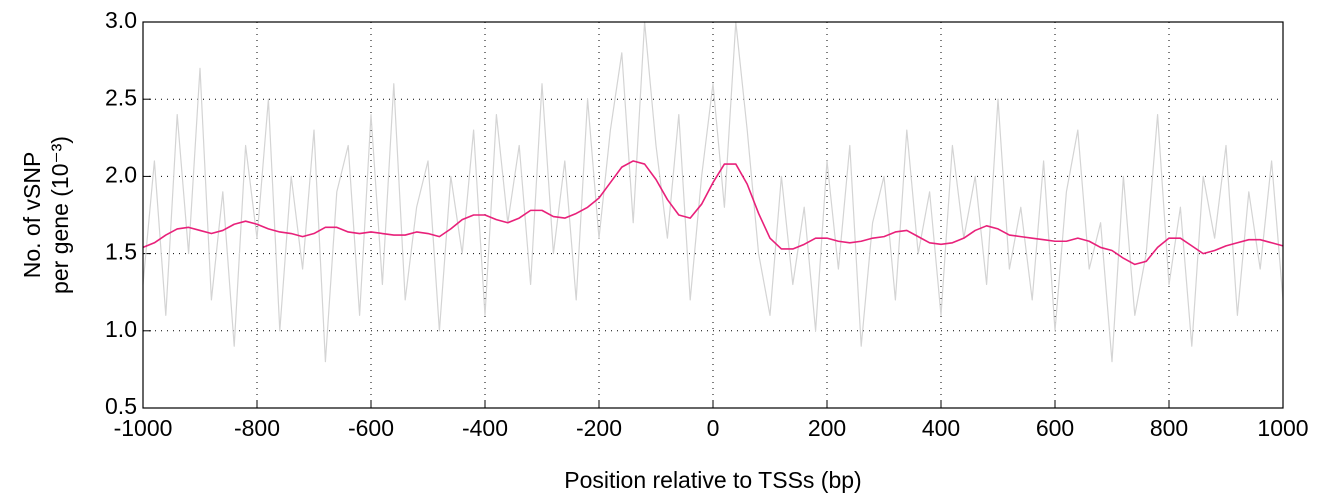 The width and height of the screenshot is (1318, 501). I want to click on x-tick-label: 200, so click(827, 428).